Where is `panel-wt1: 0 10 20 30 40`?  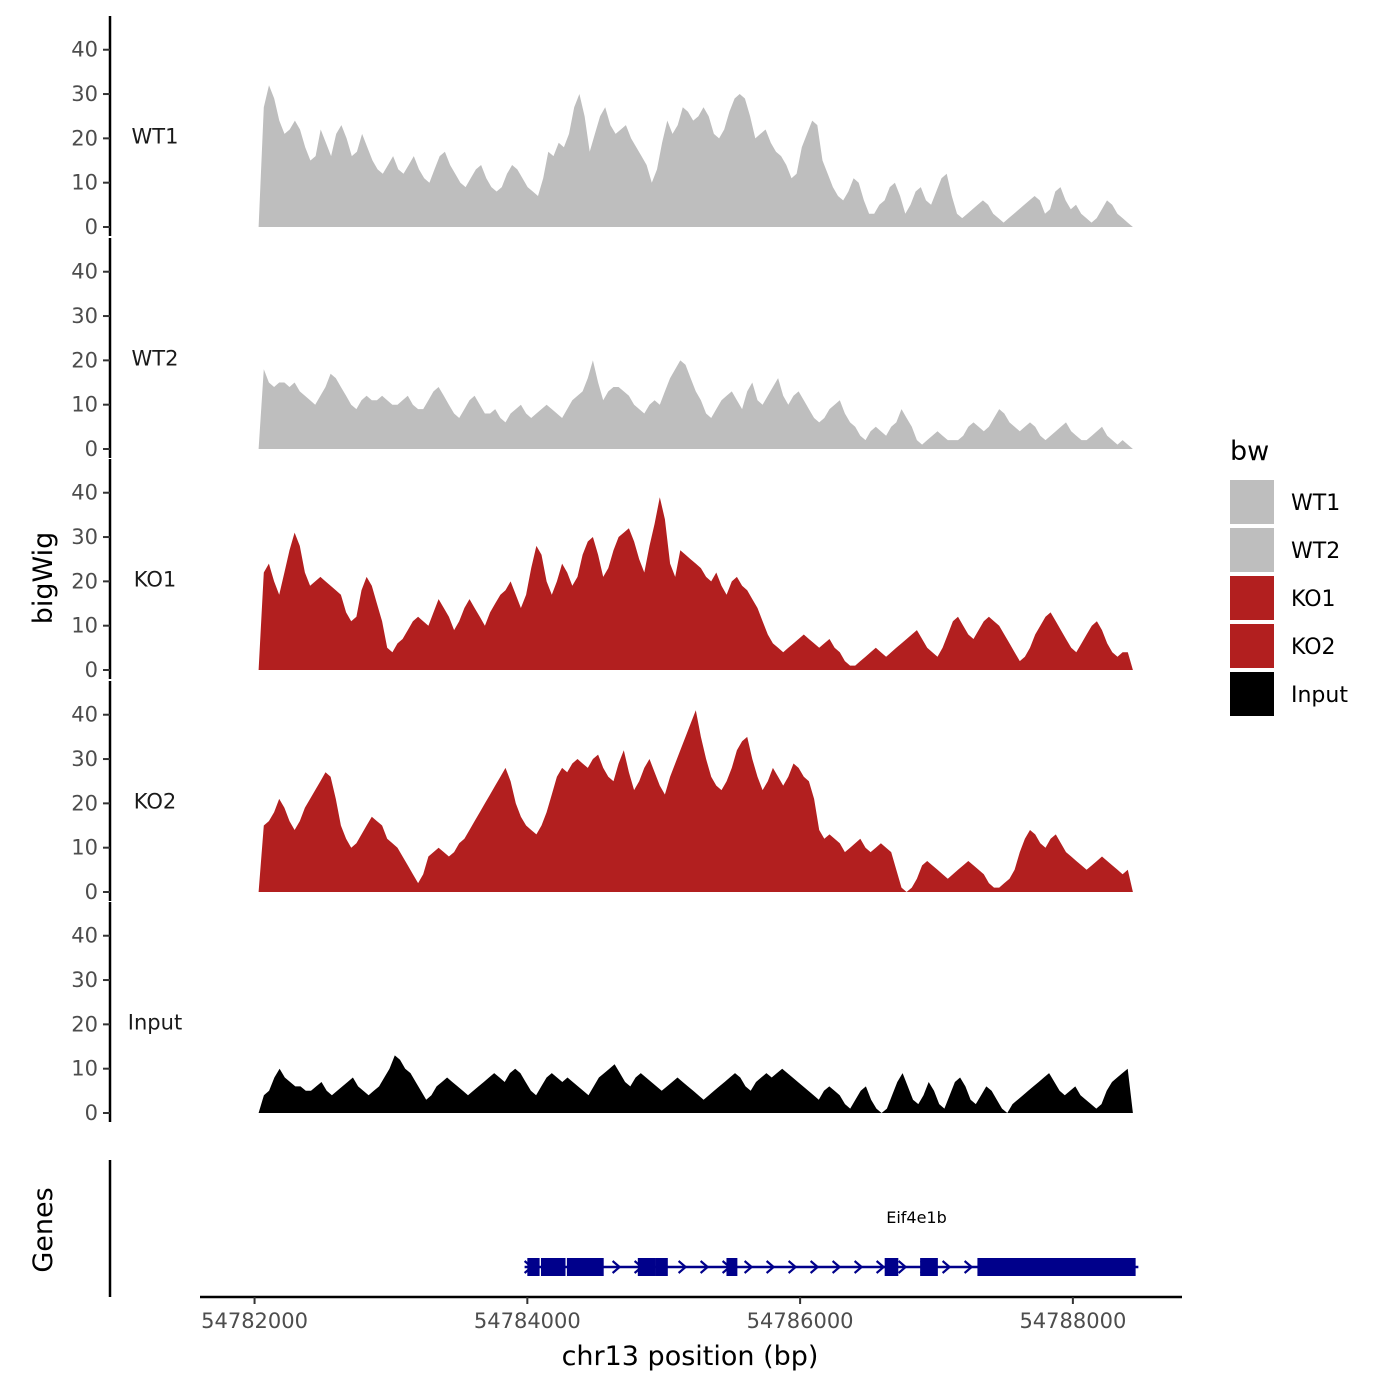
panel-wt1: 0 10 20 30 40 is located at coordinates (602, 127).